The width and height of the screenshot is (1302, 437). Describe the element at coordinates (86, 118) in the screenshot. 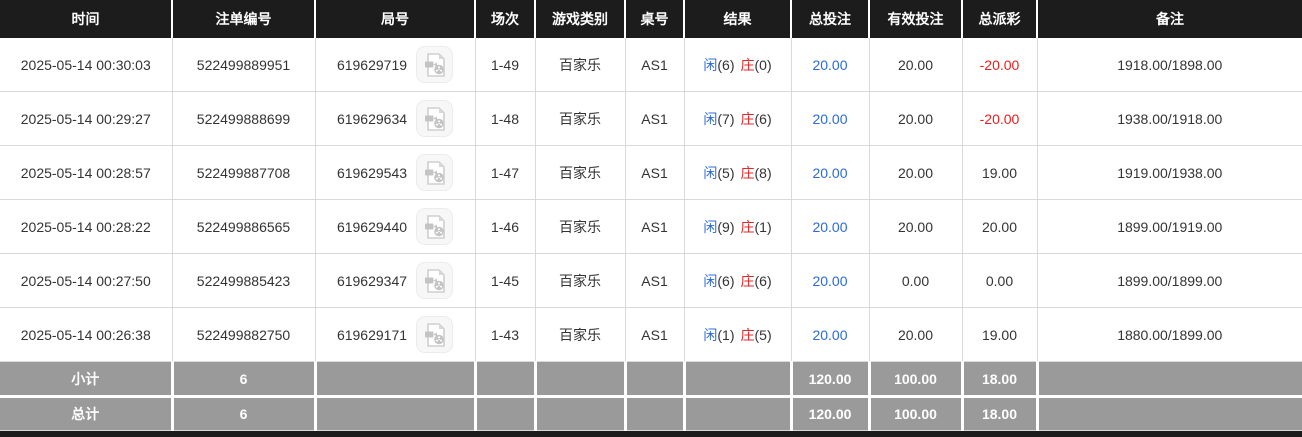

I see `cell-time: 2025-05-14 00:29:27` at that location.